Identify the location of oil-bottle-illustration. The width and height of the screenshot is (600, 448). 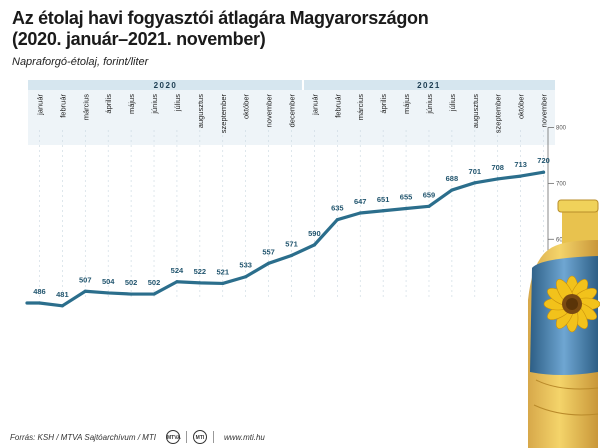
(564, 323).